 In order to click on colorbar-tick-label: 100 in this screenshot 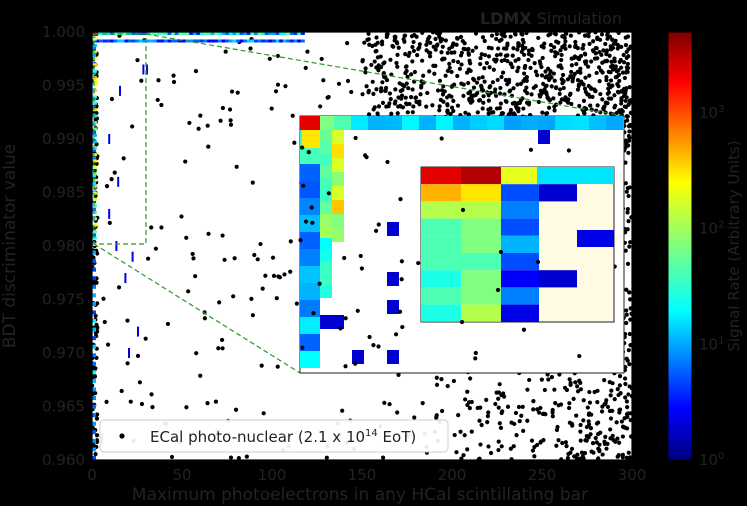, I will do `click(711, 460)`.